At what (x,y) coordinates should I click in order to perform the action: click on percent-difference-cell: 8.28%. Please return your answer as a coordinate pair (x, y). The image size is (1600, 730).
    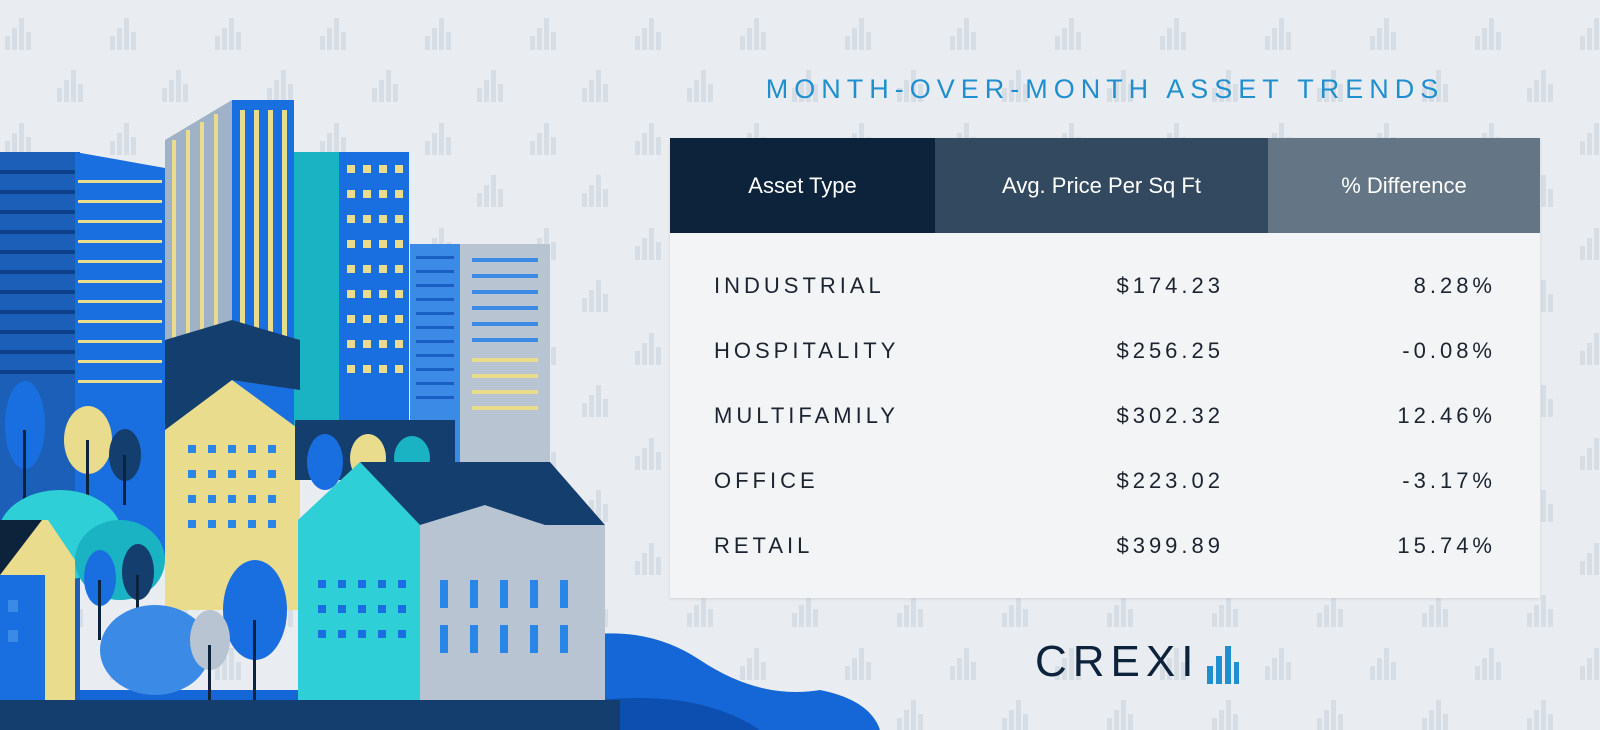
    Looking at the image, I should click on (1454, 285).